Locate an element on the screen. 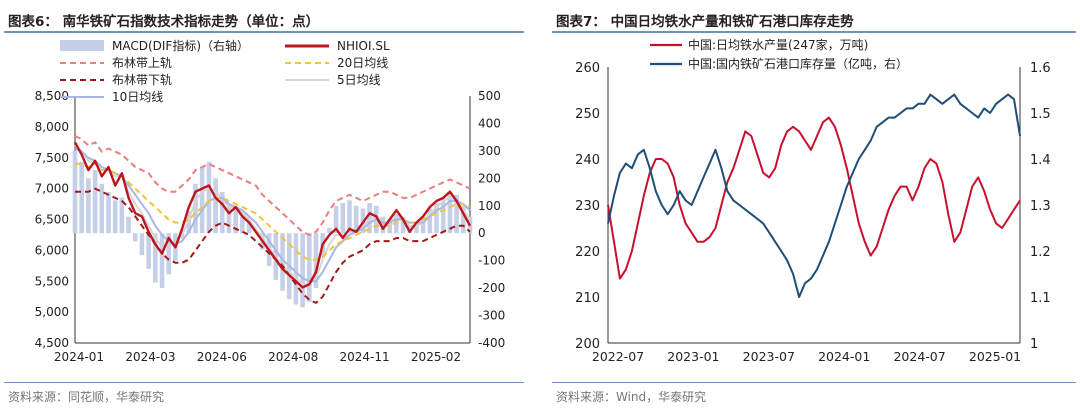 The height and width of the screenshot is (409, 1080). y-tick-label-left: 6,500 is located at coordinates (52, 220).